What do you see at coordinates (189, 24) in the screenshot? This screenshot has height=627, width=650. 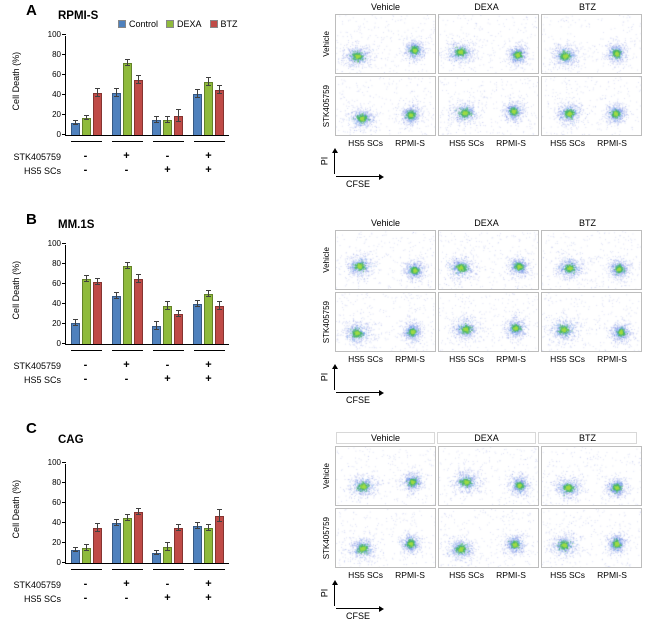 I see `legend-label: DEXA` at bounding box center [189, 24].